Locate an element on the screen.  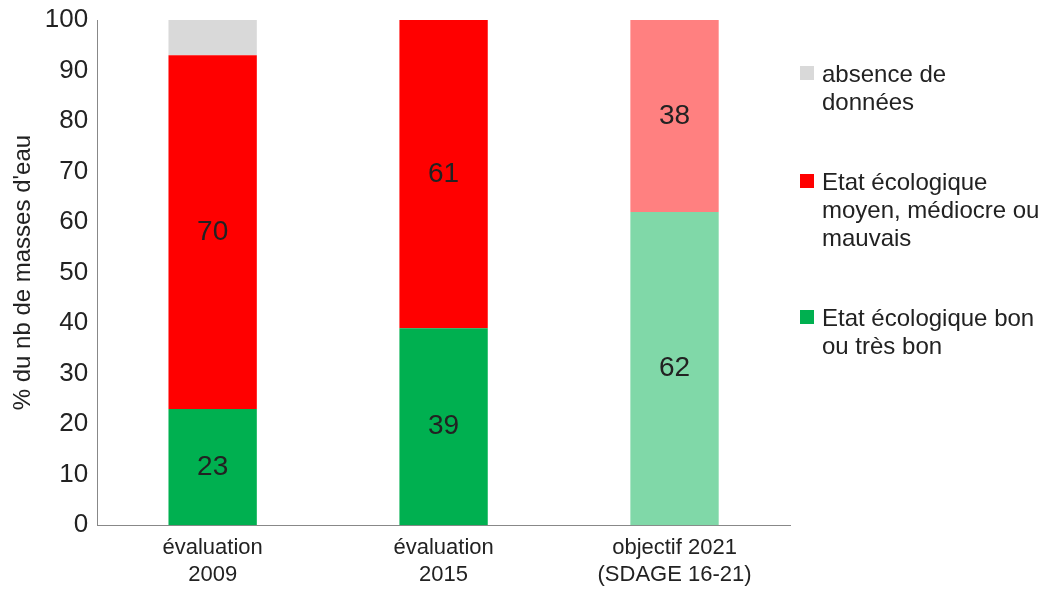
y-tick-label: 0 is located at coordinates (81, 523).